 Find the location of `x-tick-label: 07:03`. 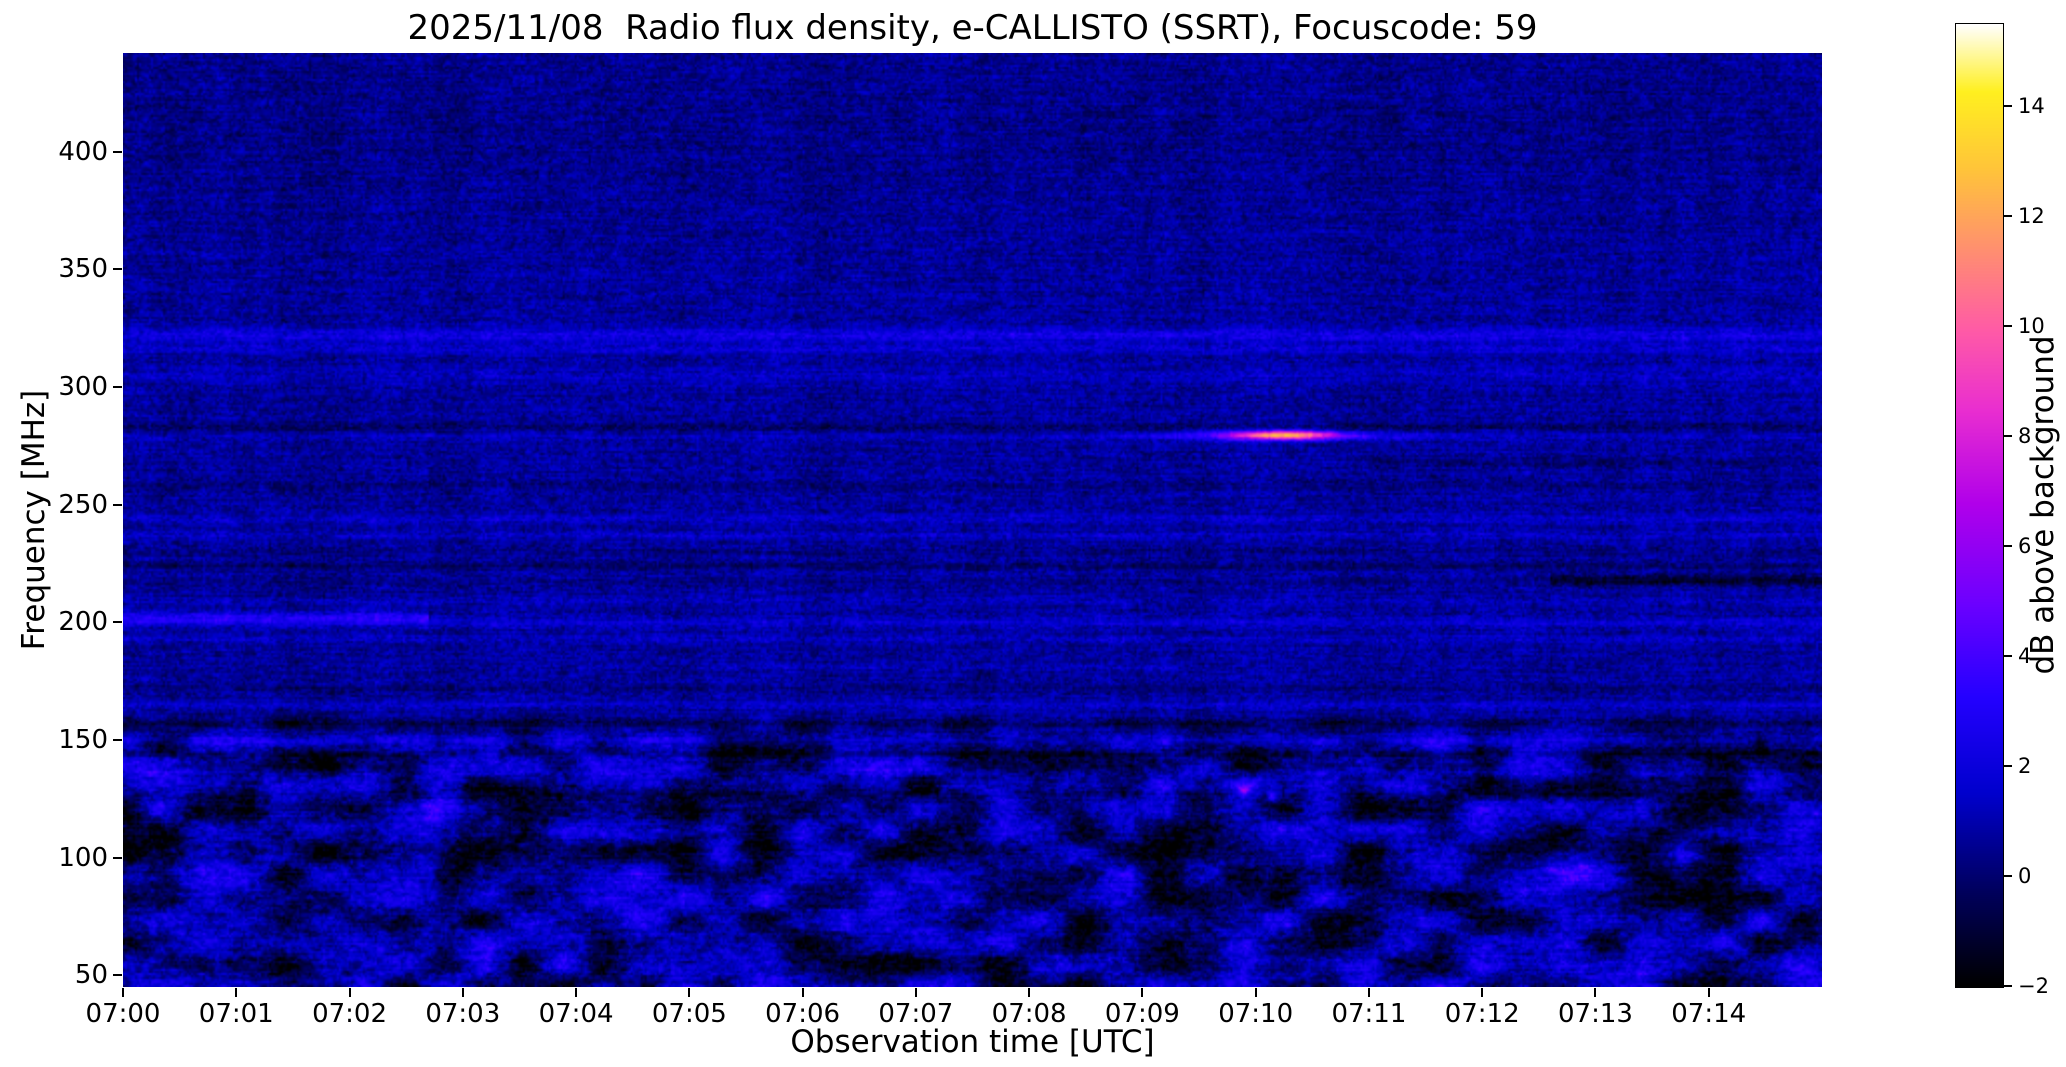

x-tick-label: 07:03 is located at coordinates (463, 1014).